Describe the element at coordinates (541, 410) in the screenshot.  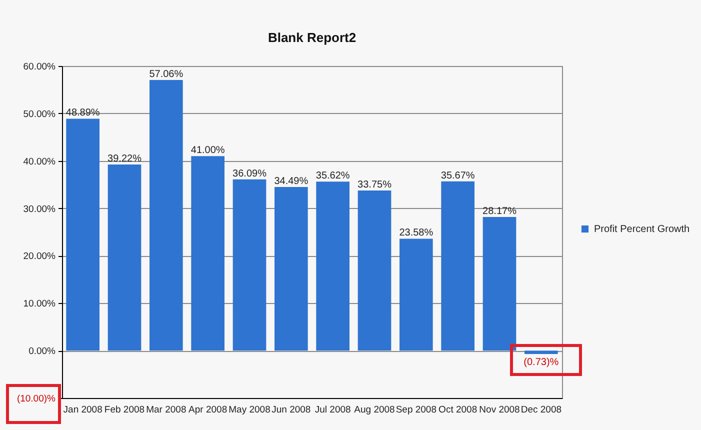
I see `x-tick-label: Dec 2008` at that location.